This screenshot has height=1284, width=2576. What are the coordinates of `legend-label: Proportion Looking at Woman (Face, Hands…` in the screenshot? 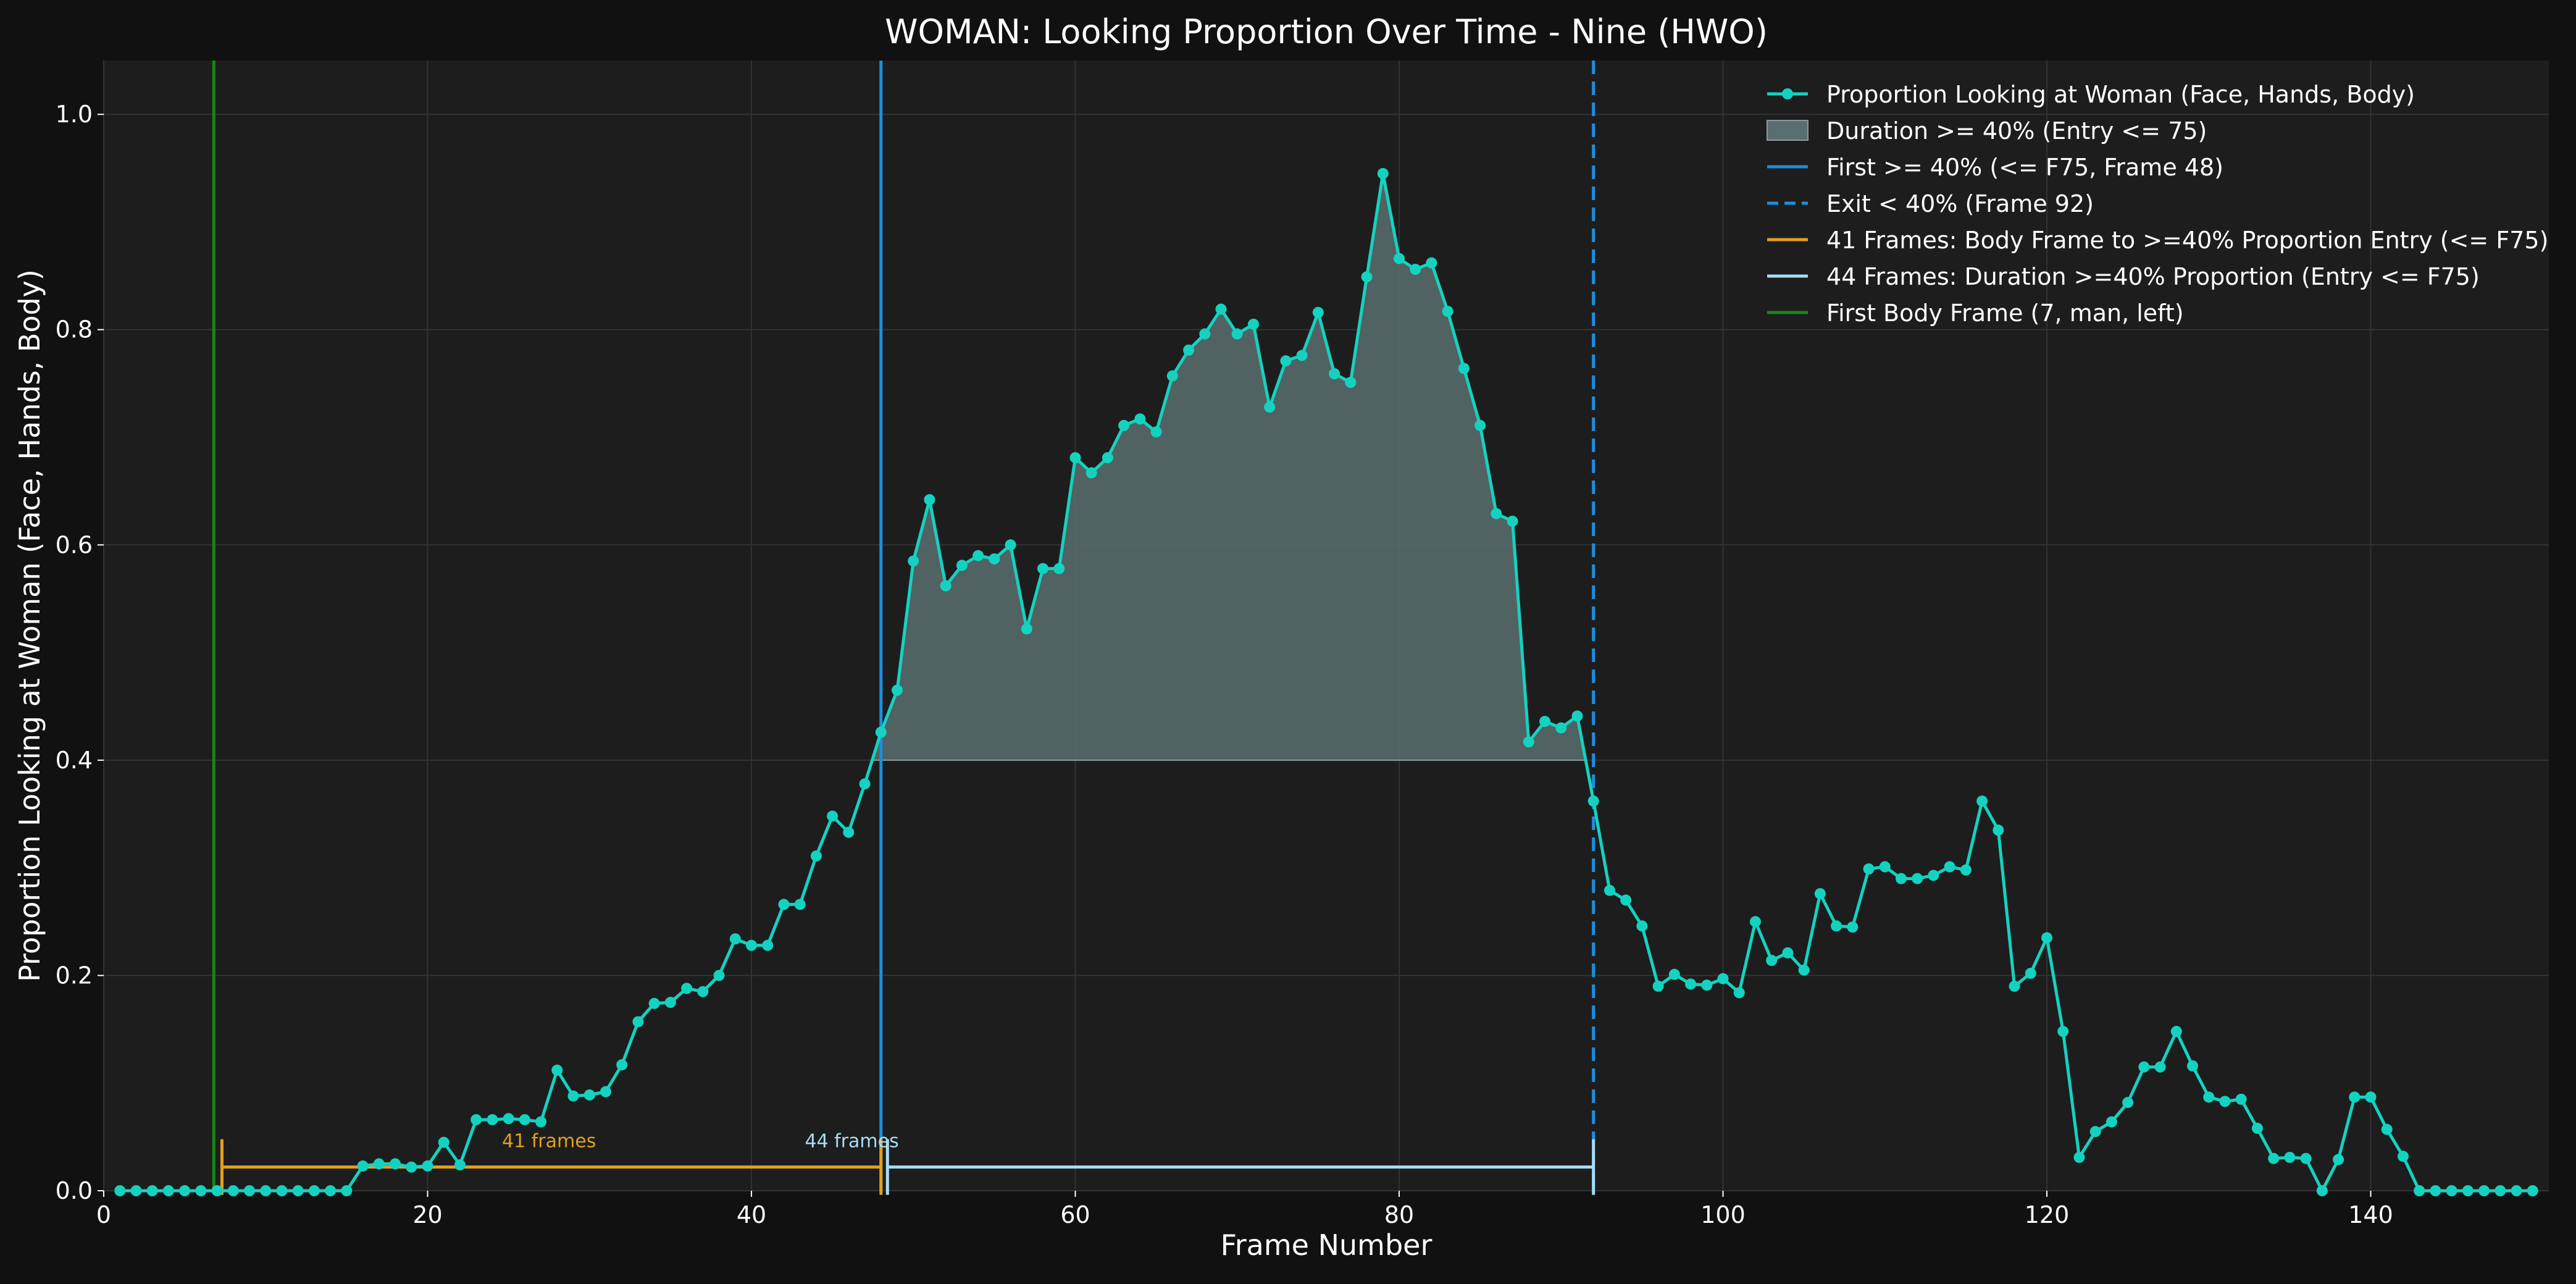 It's located at (2120, 94).